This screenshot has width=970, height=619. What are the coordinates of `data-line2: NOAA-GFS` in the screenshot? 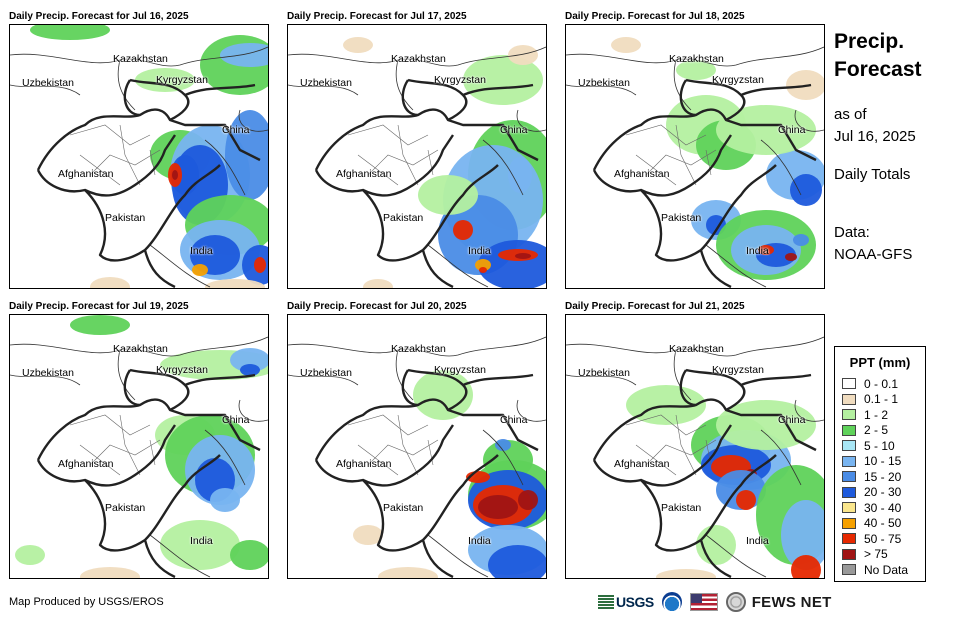 It's located at (873, 254).